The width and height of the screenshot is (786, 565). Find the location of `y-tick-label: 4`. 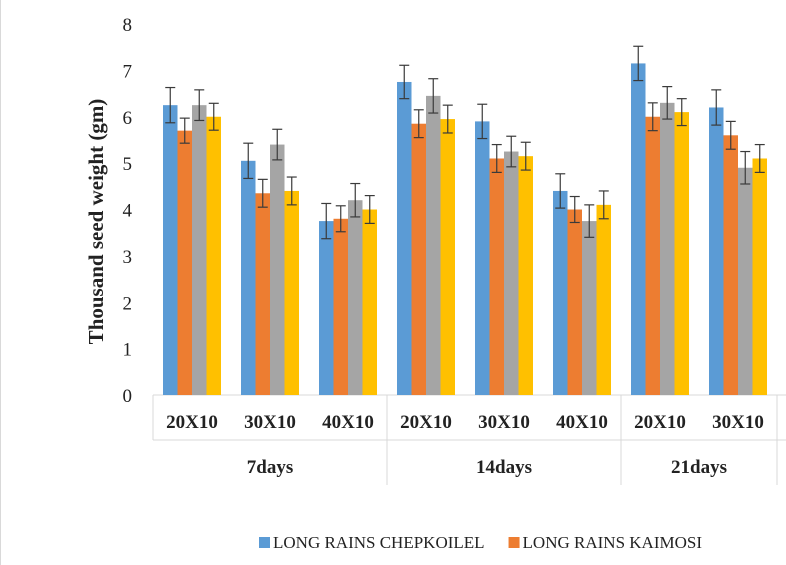

y-tick-label: 4 is located at coordinates (128, 211).